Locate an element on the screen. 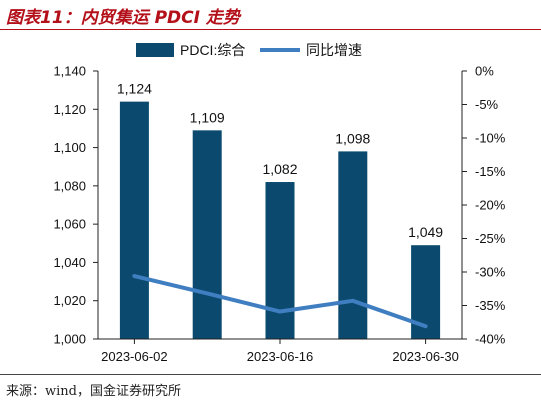 This screenshot has height=404, width=541. yoy-growth-line is located at coordinates (280, 301).